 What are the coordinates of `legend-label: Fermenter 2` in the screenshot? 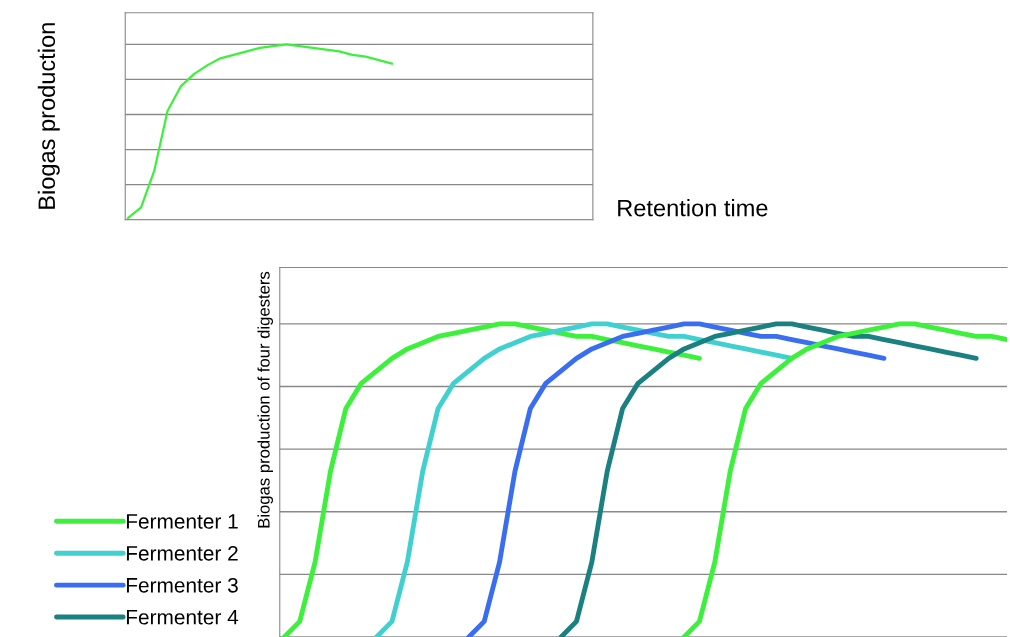 It's located at (182, 553).